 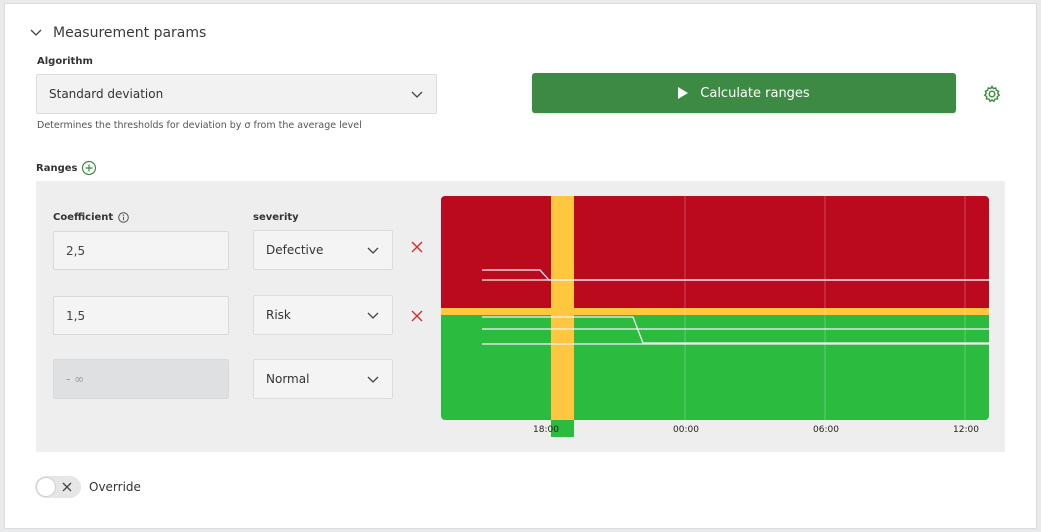 What do you see at coordinates (755, 93) in the screenshot?
I see `calculate-ranges-label: Calculate ranges` at bounding box center [755, 93].